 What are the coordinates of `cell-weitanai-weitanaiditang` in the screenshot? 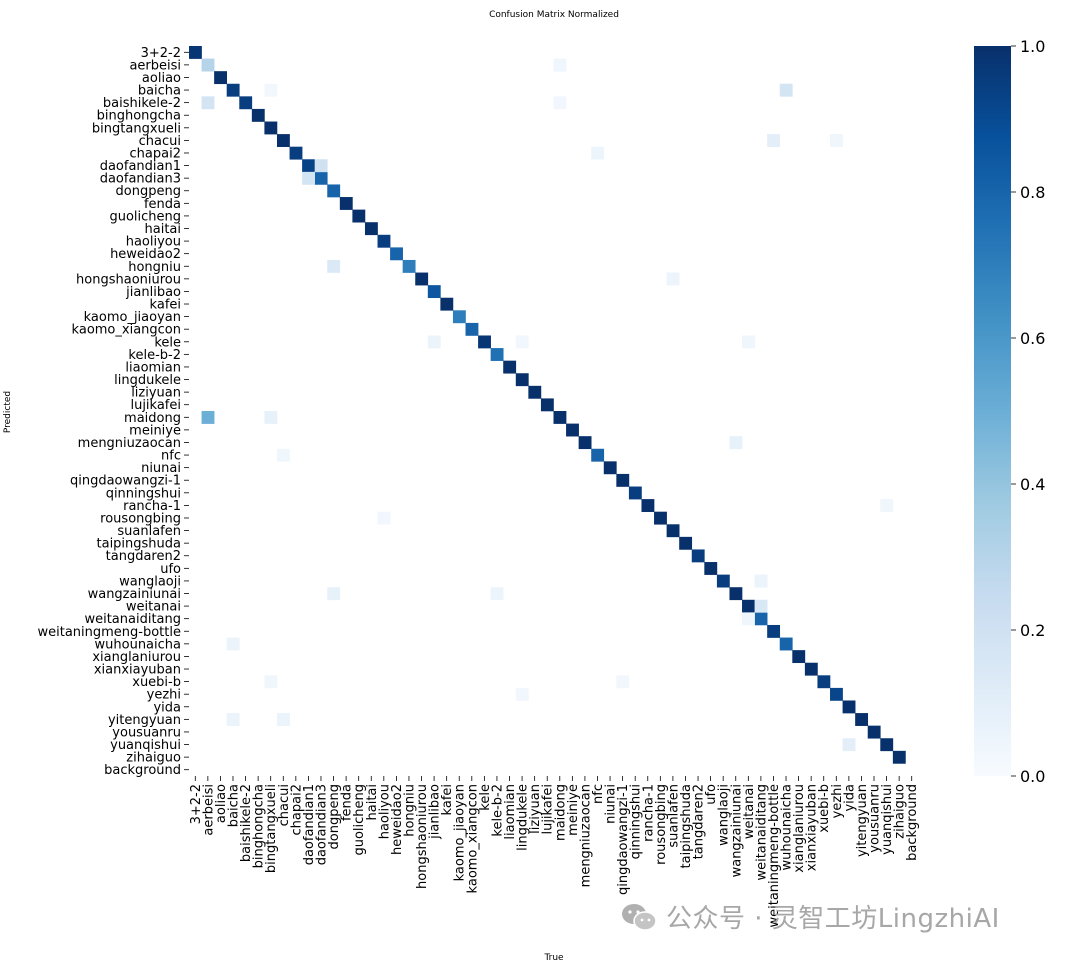 It's located at (761, 606).